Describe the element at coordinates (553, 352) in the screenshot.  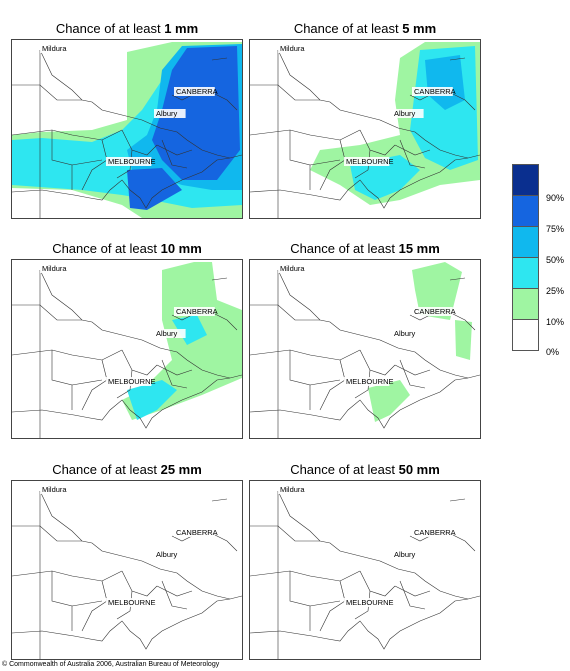
I see `legend-tick: 0%` at that location.